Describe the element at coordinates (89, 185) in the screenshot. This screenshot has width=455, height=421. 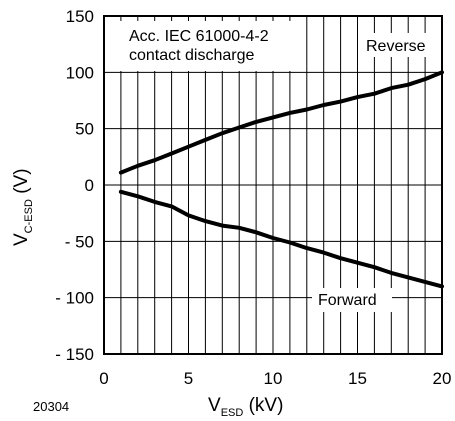
I see `y-tick-label: 0` at that location.